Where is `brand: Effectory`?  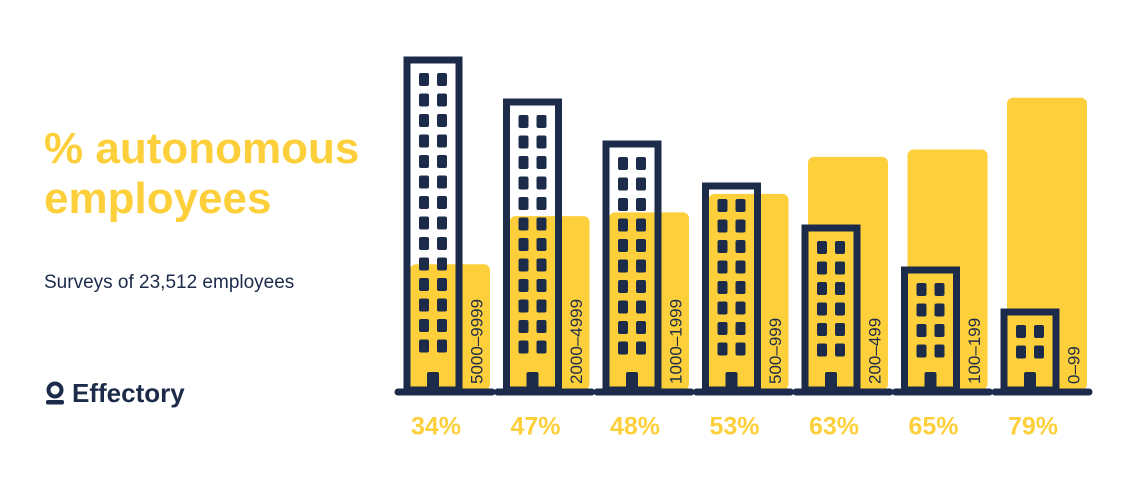 brand: Effectory is located at coordinates (114, 393).